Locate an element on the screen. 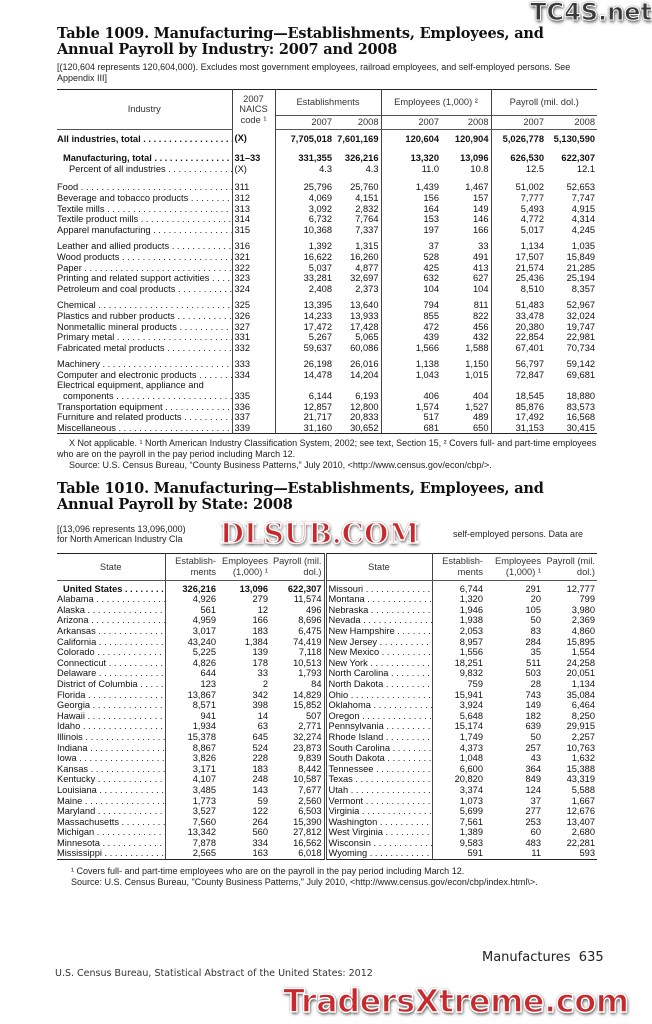 This screenshot has width=652, height=1024. label-text: Montana is located at coordinates (381, 599).